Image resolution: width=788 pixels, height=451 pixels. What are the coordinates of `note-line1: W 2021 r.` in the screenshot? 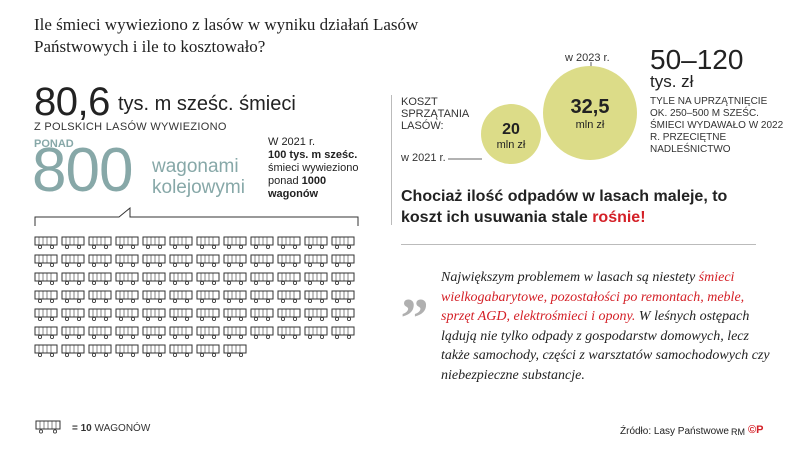 It's located at (292, 142).